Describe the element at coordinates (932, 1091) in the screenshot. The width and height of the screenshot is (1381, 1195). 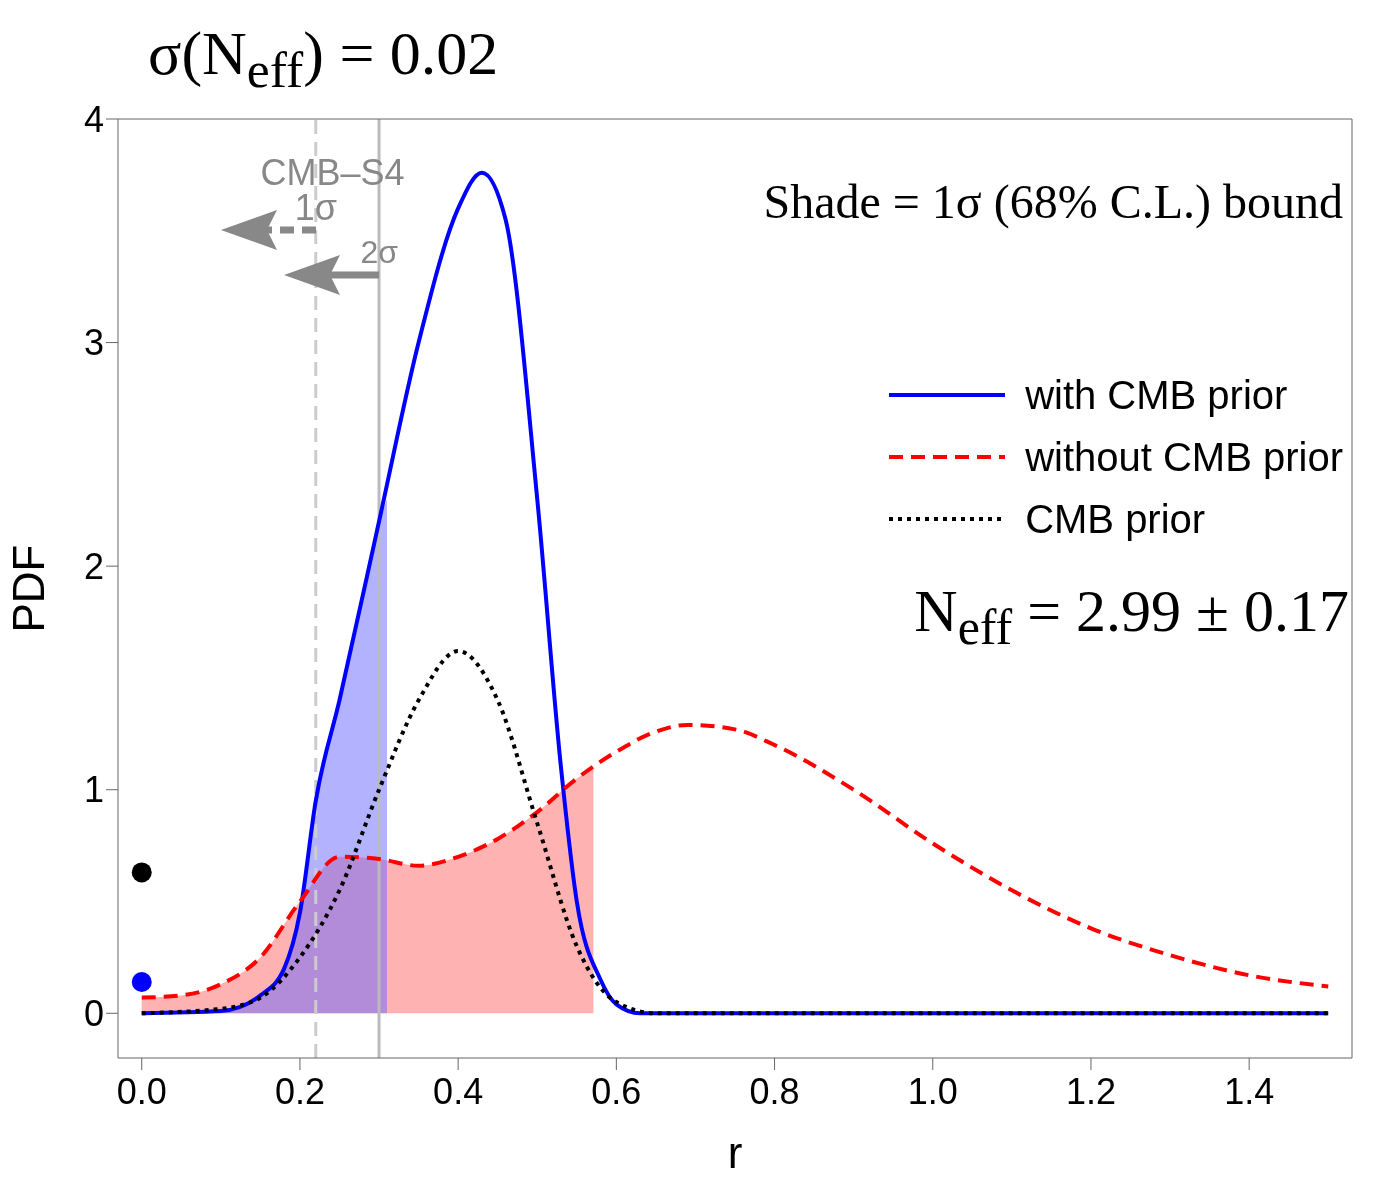
I see `x-tick-label: 1.0` at that location.